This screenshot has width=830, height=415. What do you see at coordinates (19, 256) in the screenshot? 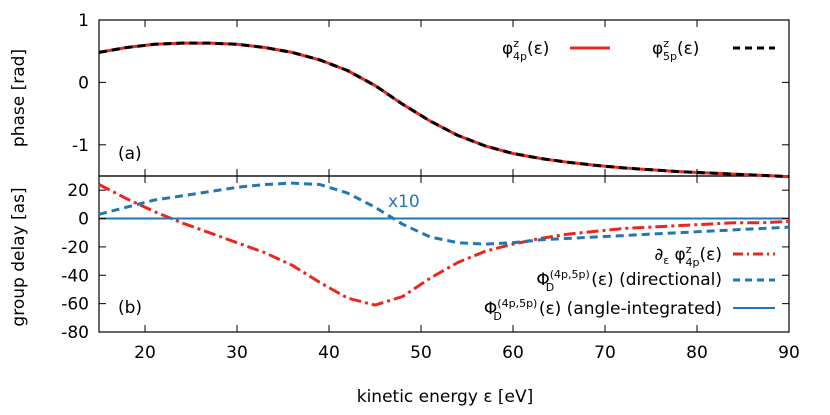
I see `panel-b-ylabel: group delay [as]` at bounding box center [19, 256].